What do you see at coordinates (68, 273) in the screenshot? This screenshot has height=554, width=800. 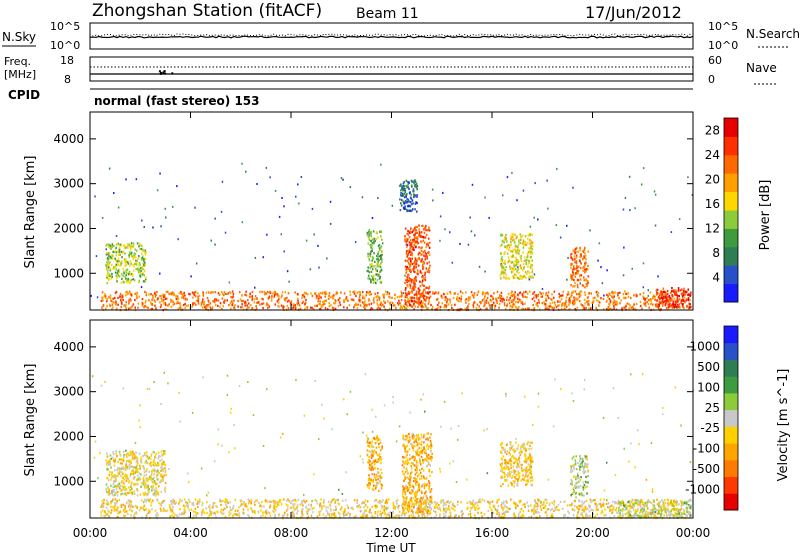 I see `y-tick-label: 1000` at bounding box center [68, 273].